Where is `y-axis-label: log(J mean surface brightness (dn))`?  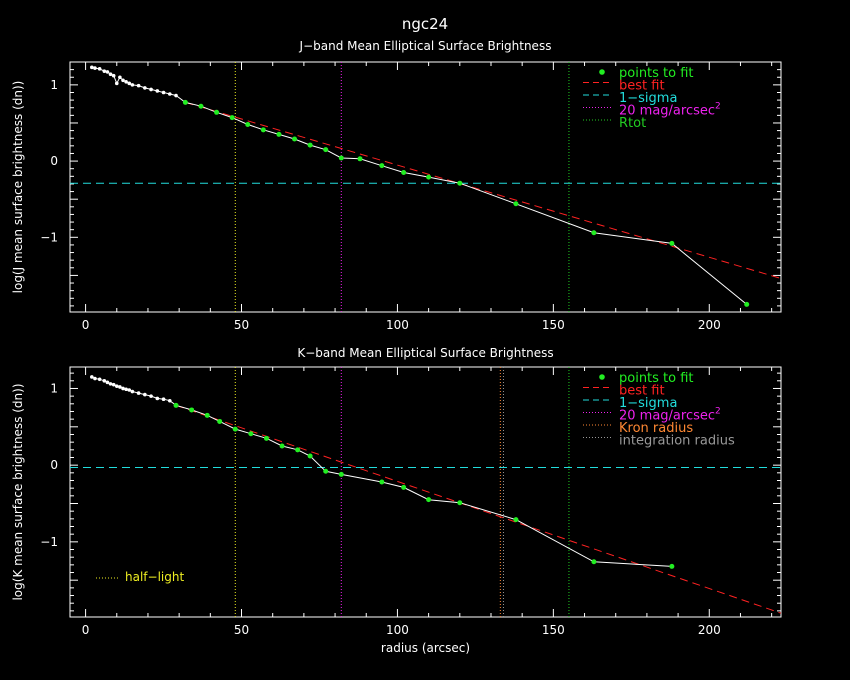 y-axis-label: log(J mean surface brightness (dn)) is located at coordinates (18, 187).